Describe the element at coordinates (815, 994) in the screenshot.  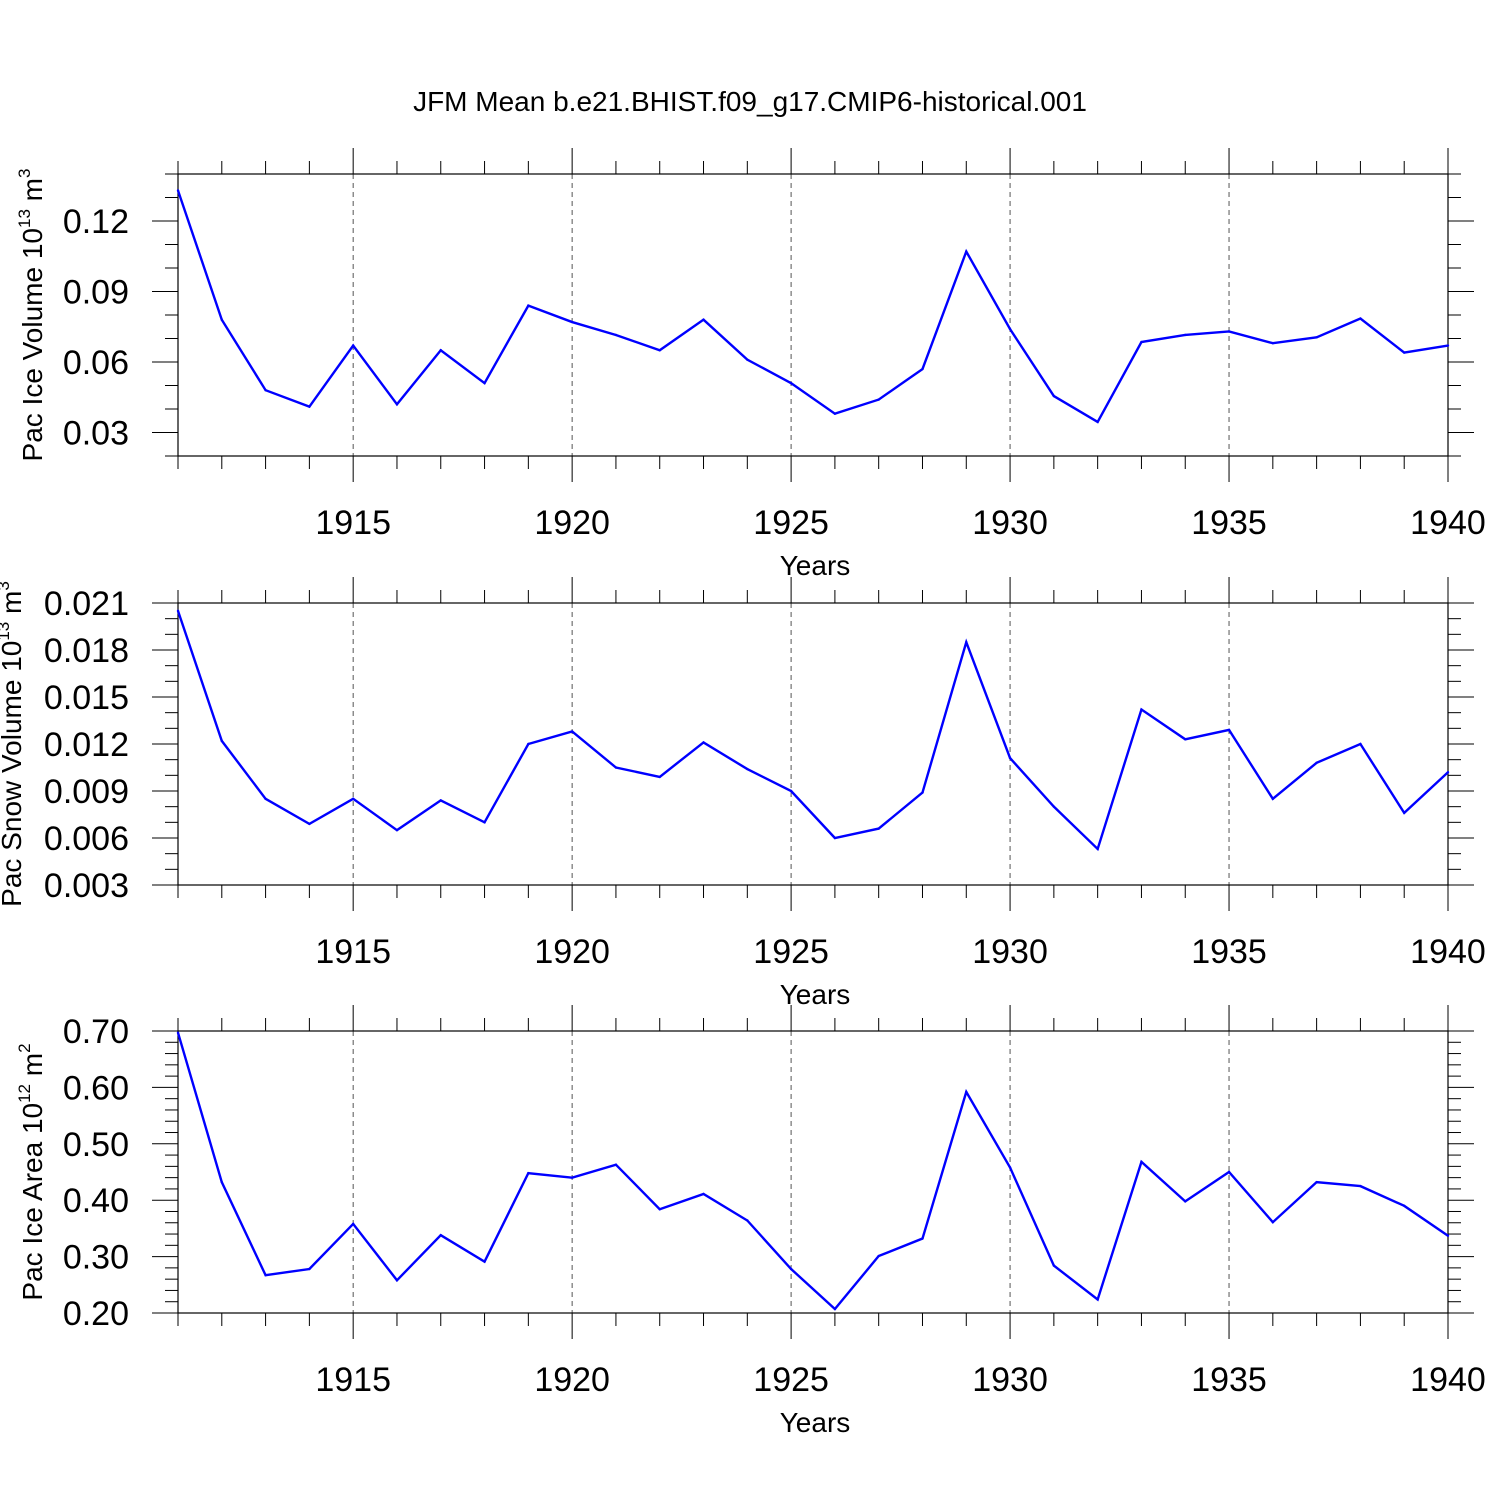
I see `x-axis-label: Years` at that location.